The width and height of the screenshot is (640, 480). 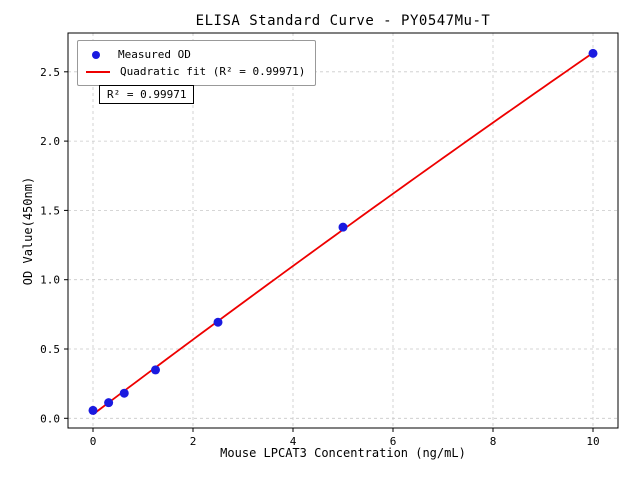 I want to click on x-tick-label: 2, so click(x=193, y=441).